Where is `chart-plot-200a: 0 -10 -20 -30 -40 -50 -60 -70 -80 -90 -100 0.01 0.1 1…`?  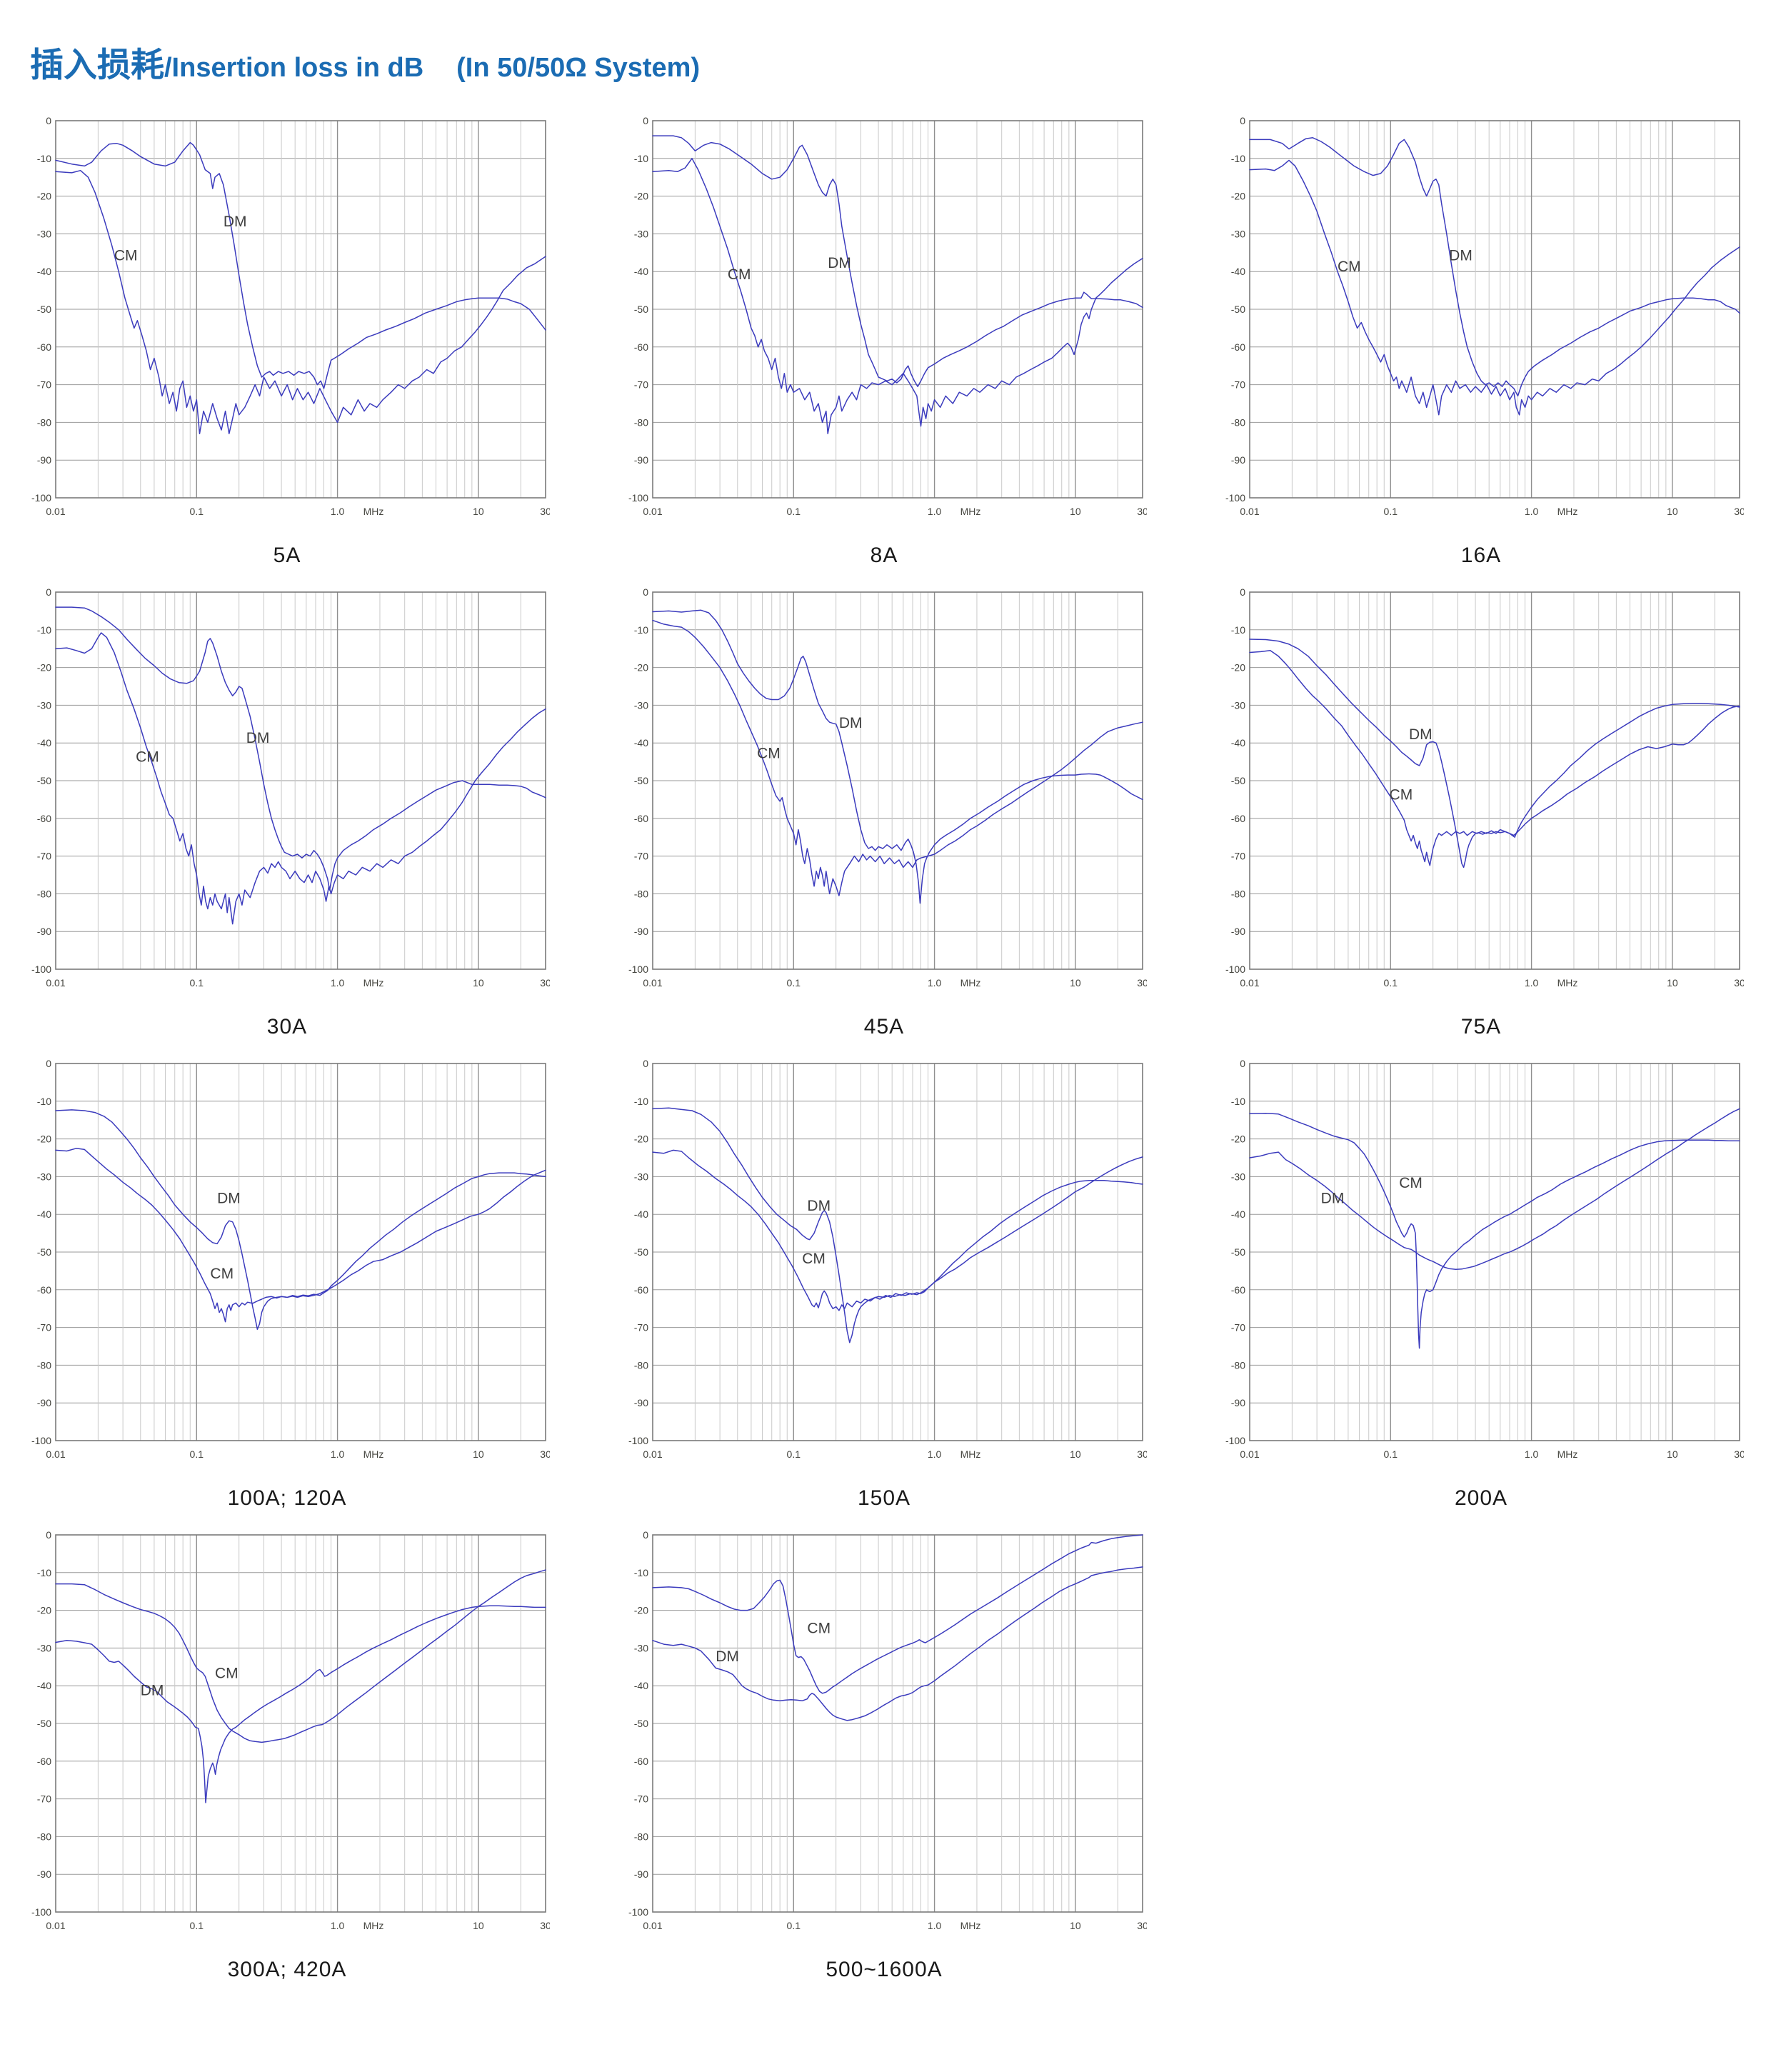 chart-plot-200a: 0 -10 -20 -30 -40 -50 -60 -70 -80 -90 -100 0.01 0.1 1… is located at coordinates (1481, 1267).